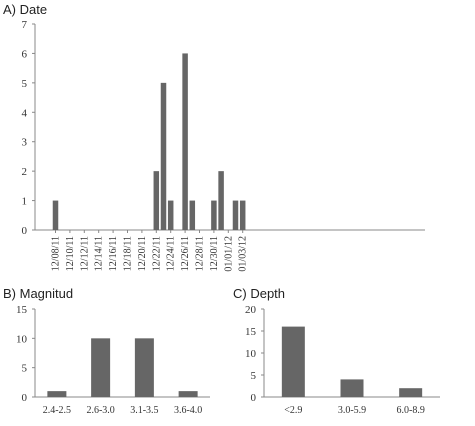 This screenshot has height=426, width=475. What do you see at coordinates (185, 253) in the screenshot?
I see `date-x-tick-label: 12/26/11` at bounding box center [185, 253].